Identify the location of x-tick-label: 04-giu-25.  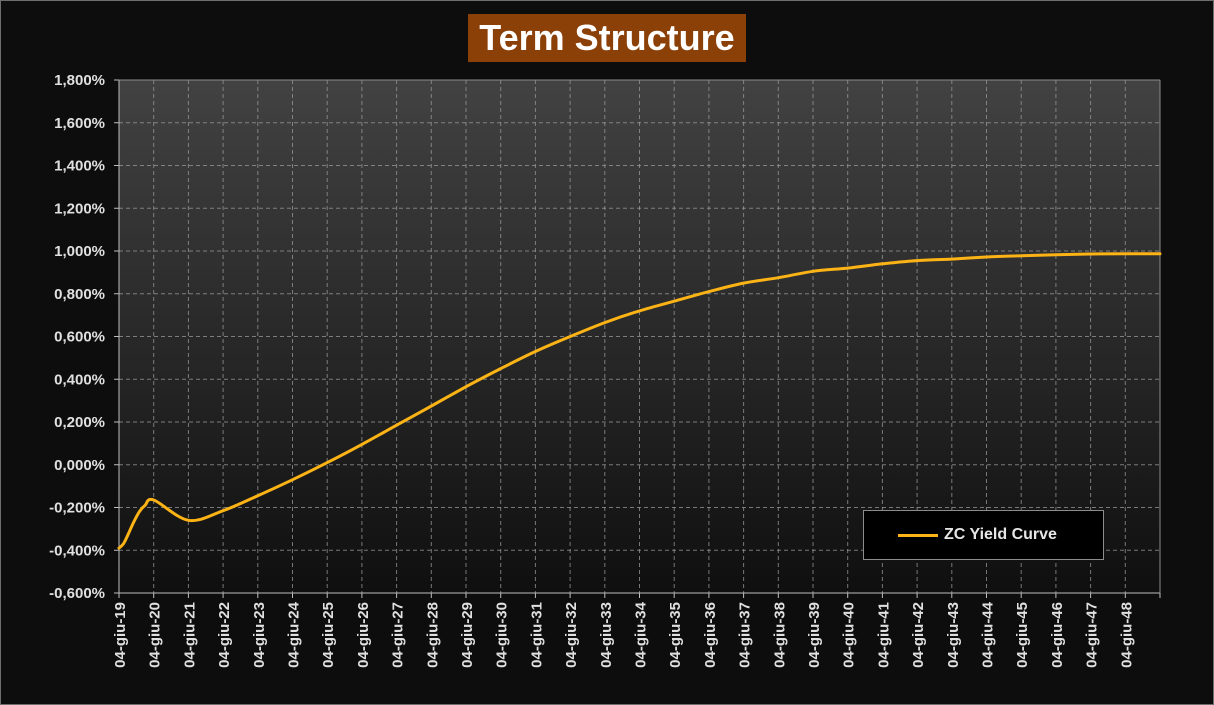
(328, 635).